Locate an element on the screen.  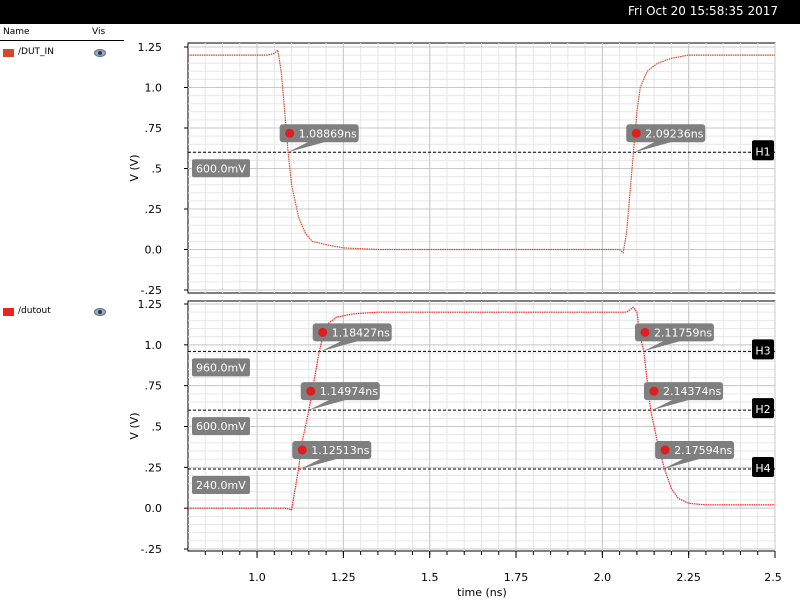
crossing-time-label: 1.18427ns is located at coordinates (361, 332).